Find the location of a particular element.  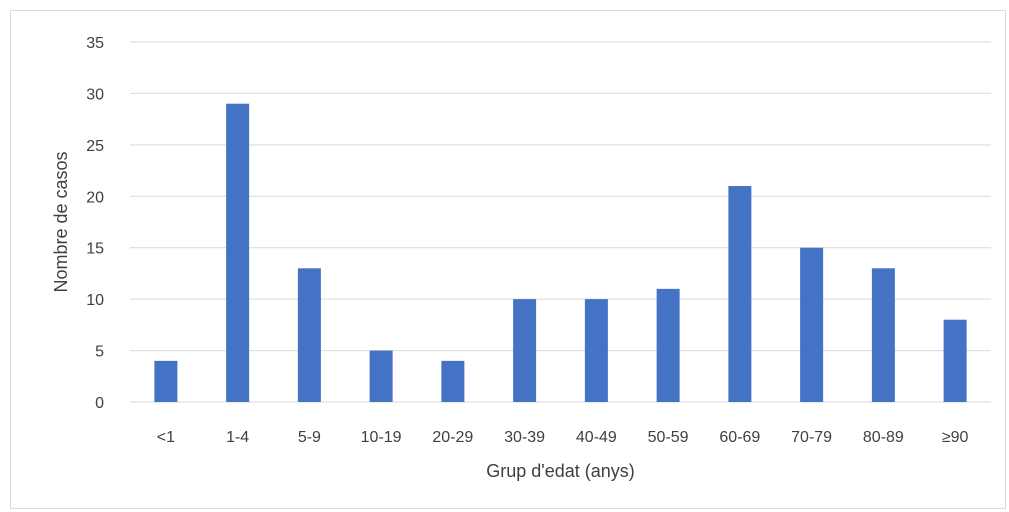

x-tick-label: 60-69 is located at coordinates (739, 437).